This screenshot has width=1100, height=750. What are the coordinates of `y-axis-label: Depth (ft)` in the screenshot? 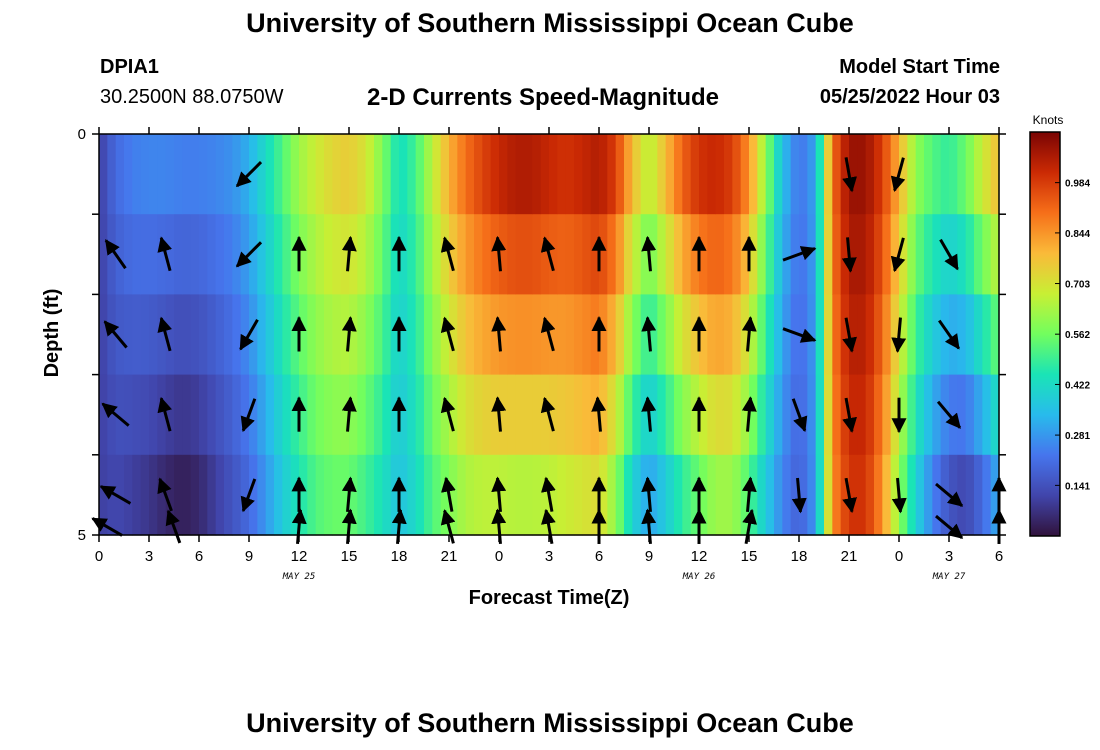 It's located at (52, 333).